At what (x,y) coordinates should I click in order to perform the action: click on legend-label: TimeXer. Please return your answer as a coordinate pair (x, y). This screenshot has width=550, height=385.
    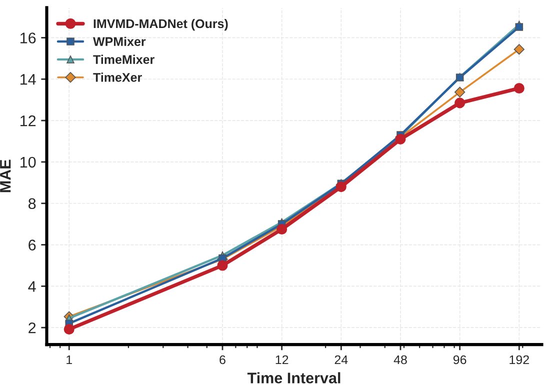
    Looking at the image, I should click on (117, 77).